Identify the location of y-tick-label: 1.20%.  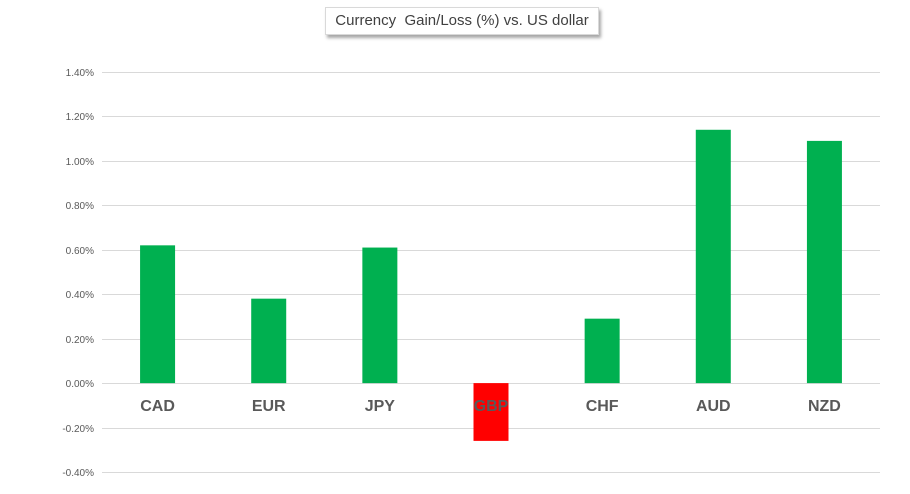
(80, 117).